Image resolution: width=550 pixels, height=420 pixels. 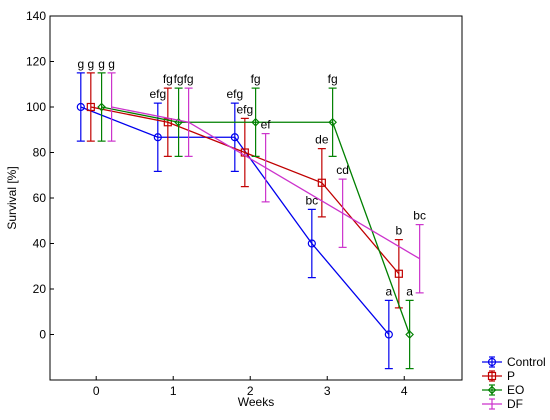 What do you see at coordinates (96, 391) in the screenshot?
I see `x-tick-label: 0` at bounding box center [96, 391].